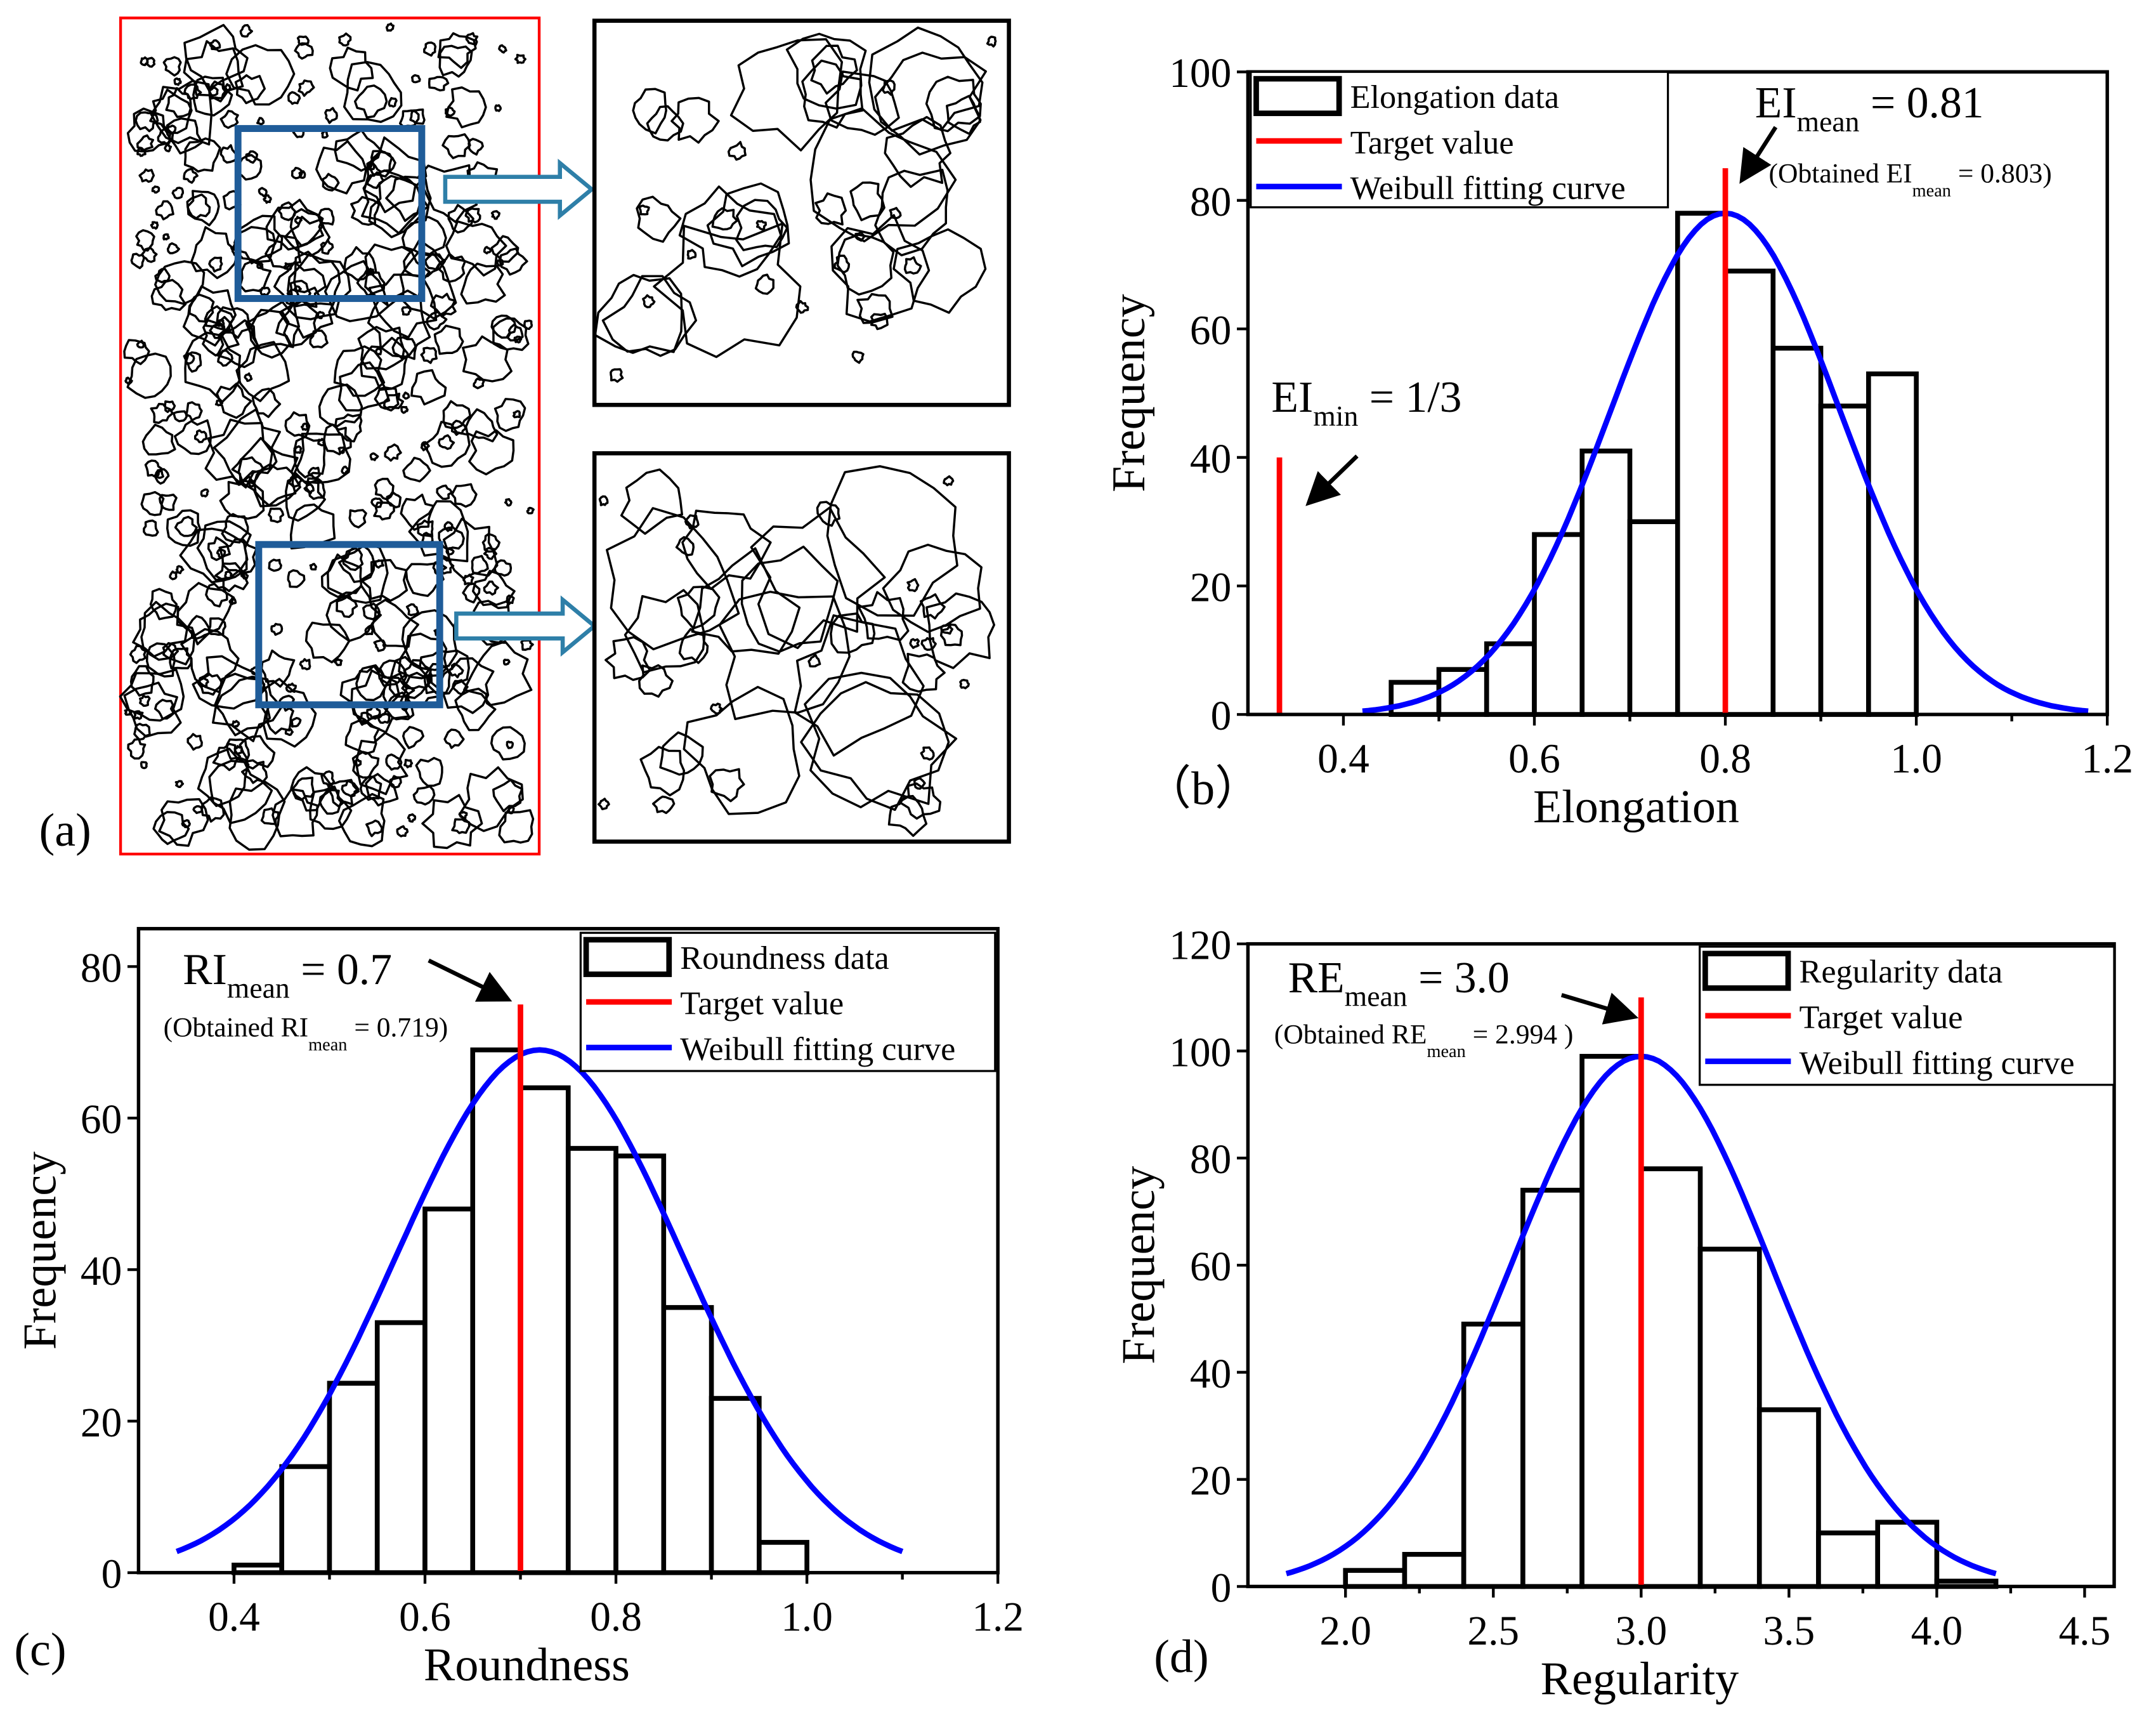  What do you see at coordinates (1454, 97) in the screenshot?
I see `legend-entry: Elongation data` at bounding box center [1454, 97].